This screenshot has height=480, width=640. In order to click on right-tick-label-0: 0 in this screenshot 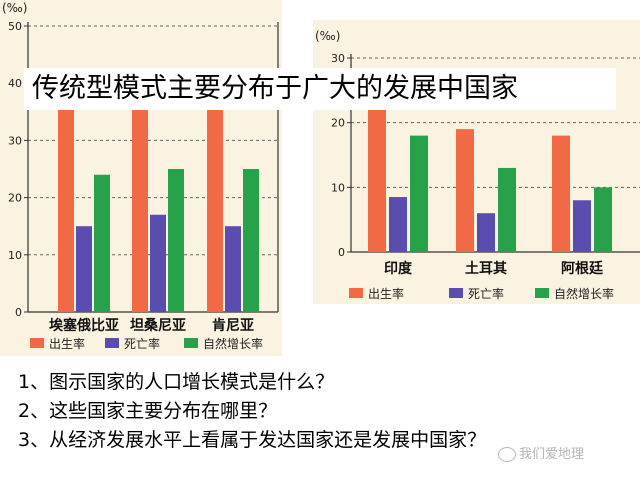, I will do `click(341, 252)`.